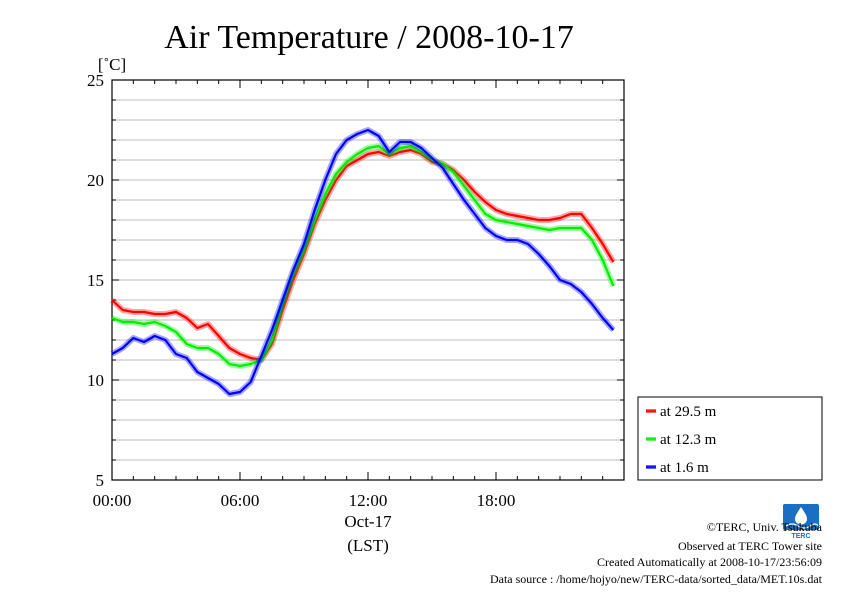 This screenshot has width=842, height=595. I want to click on x-tick-label: 18:00, so click(496, 500).